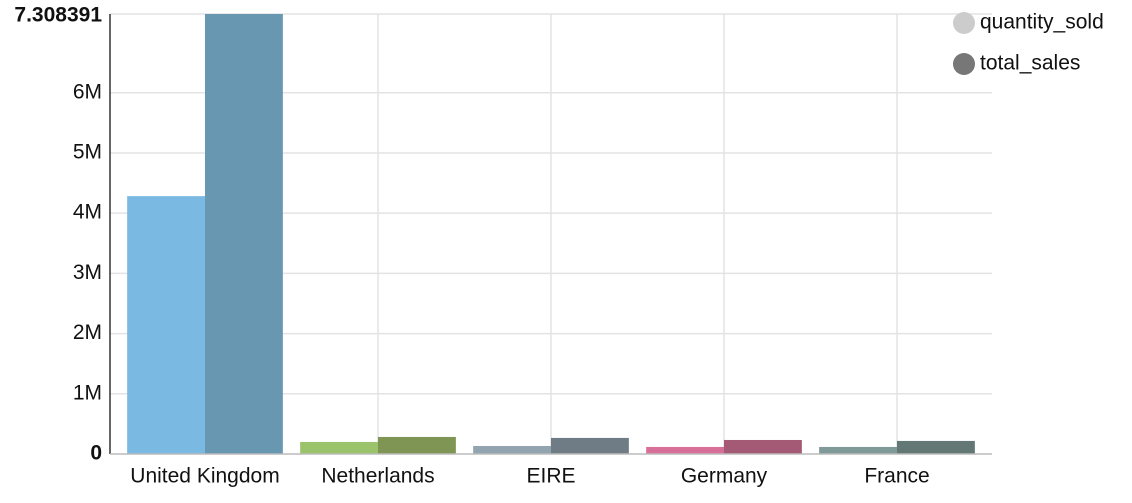  What do you see at coordinates (87, 212) in the screenshot?
I see `y-tick-label: 4M` at bounding box center [87, 212].